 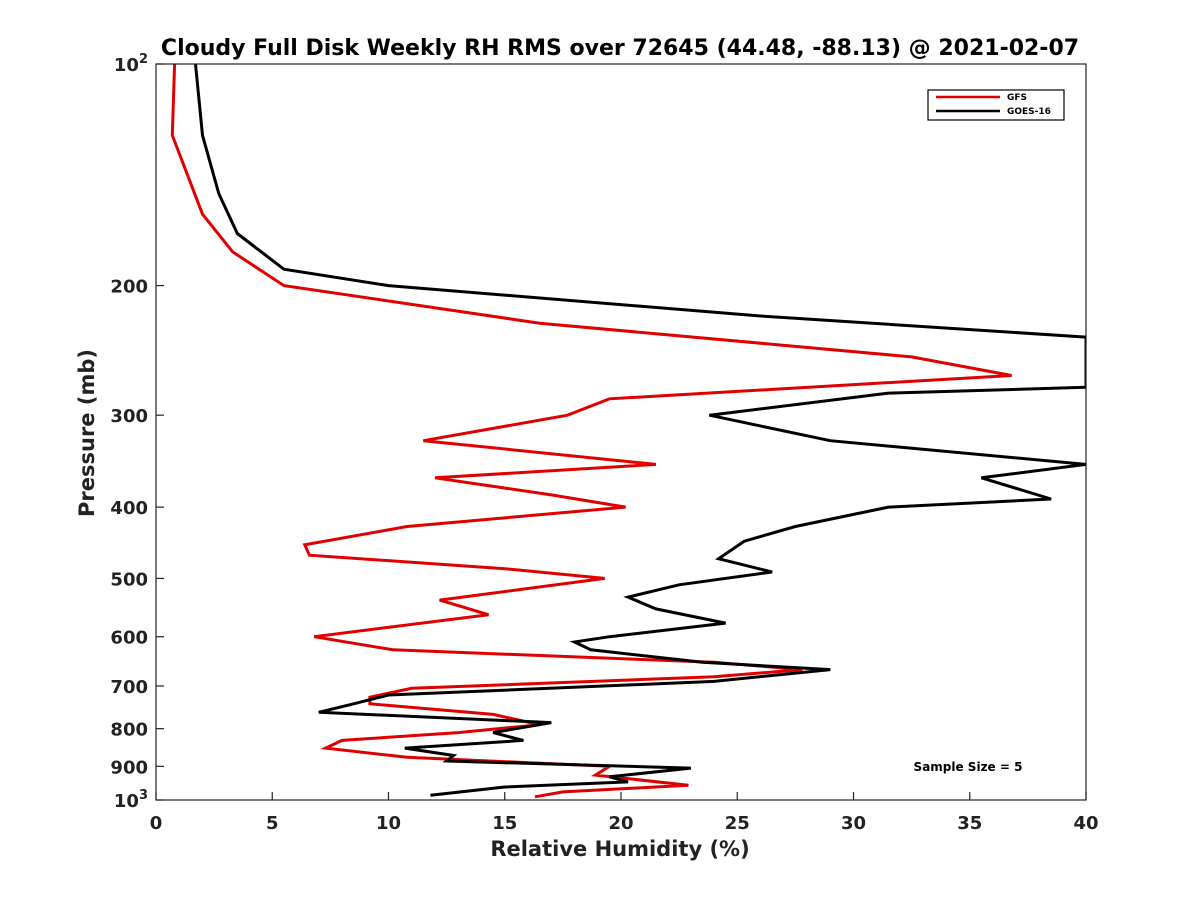 I want to click on y-axis-label: Pressure (mb), so click(x=87, y=433).